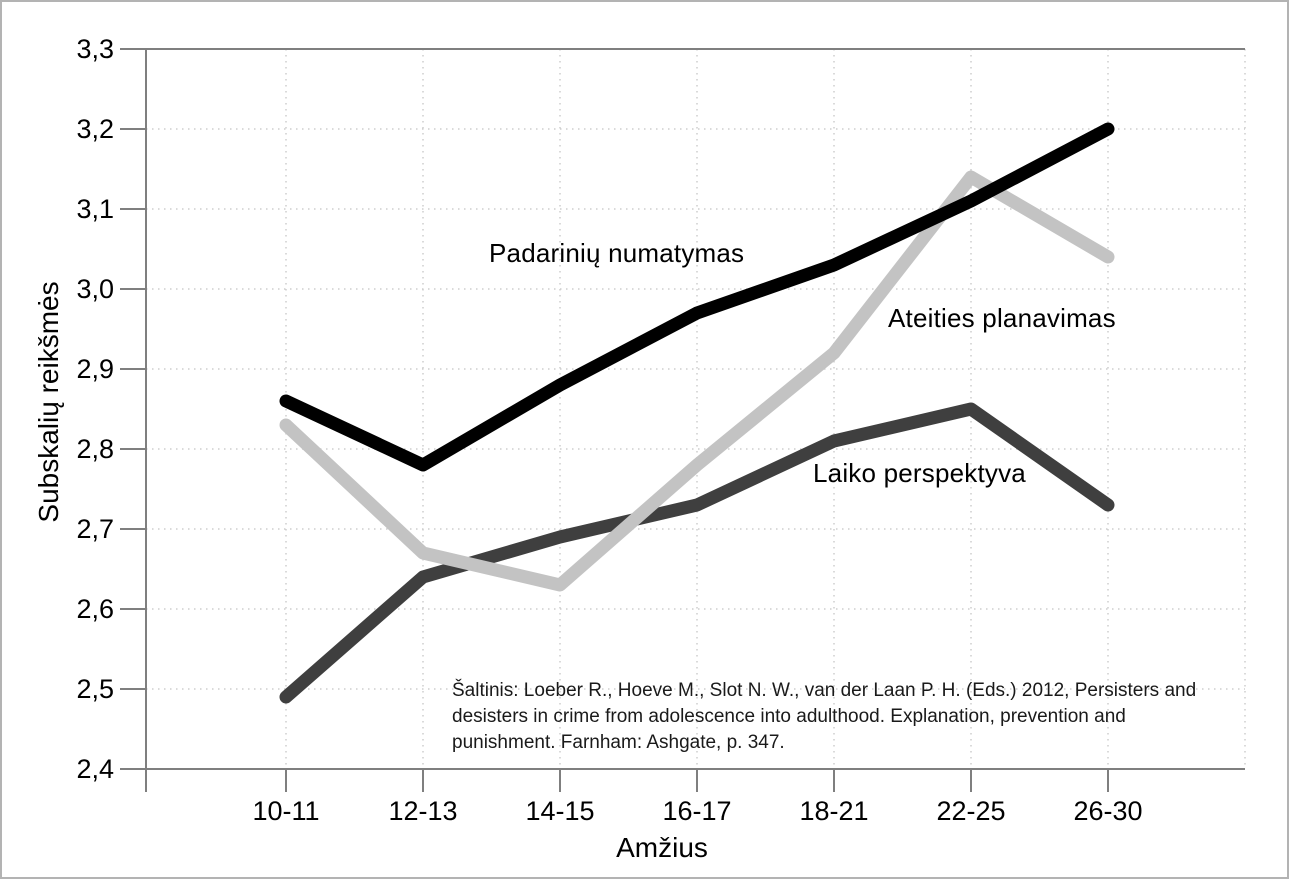  What do you see at coordinates (559, 811) in the screenshot?
I see `x-tick-label: 14-15` at bounding box center [559, 811].